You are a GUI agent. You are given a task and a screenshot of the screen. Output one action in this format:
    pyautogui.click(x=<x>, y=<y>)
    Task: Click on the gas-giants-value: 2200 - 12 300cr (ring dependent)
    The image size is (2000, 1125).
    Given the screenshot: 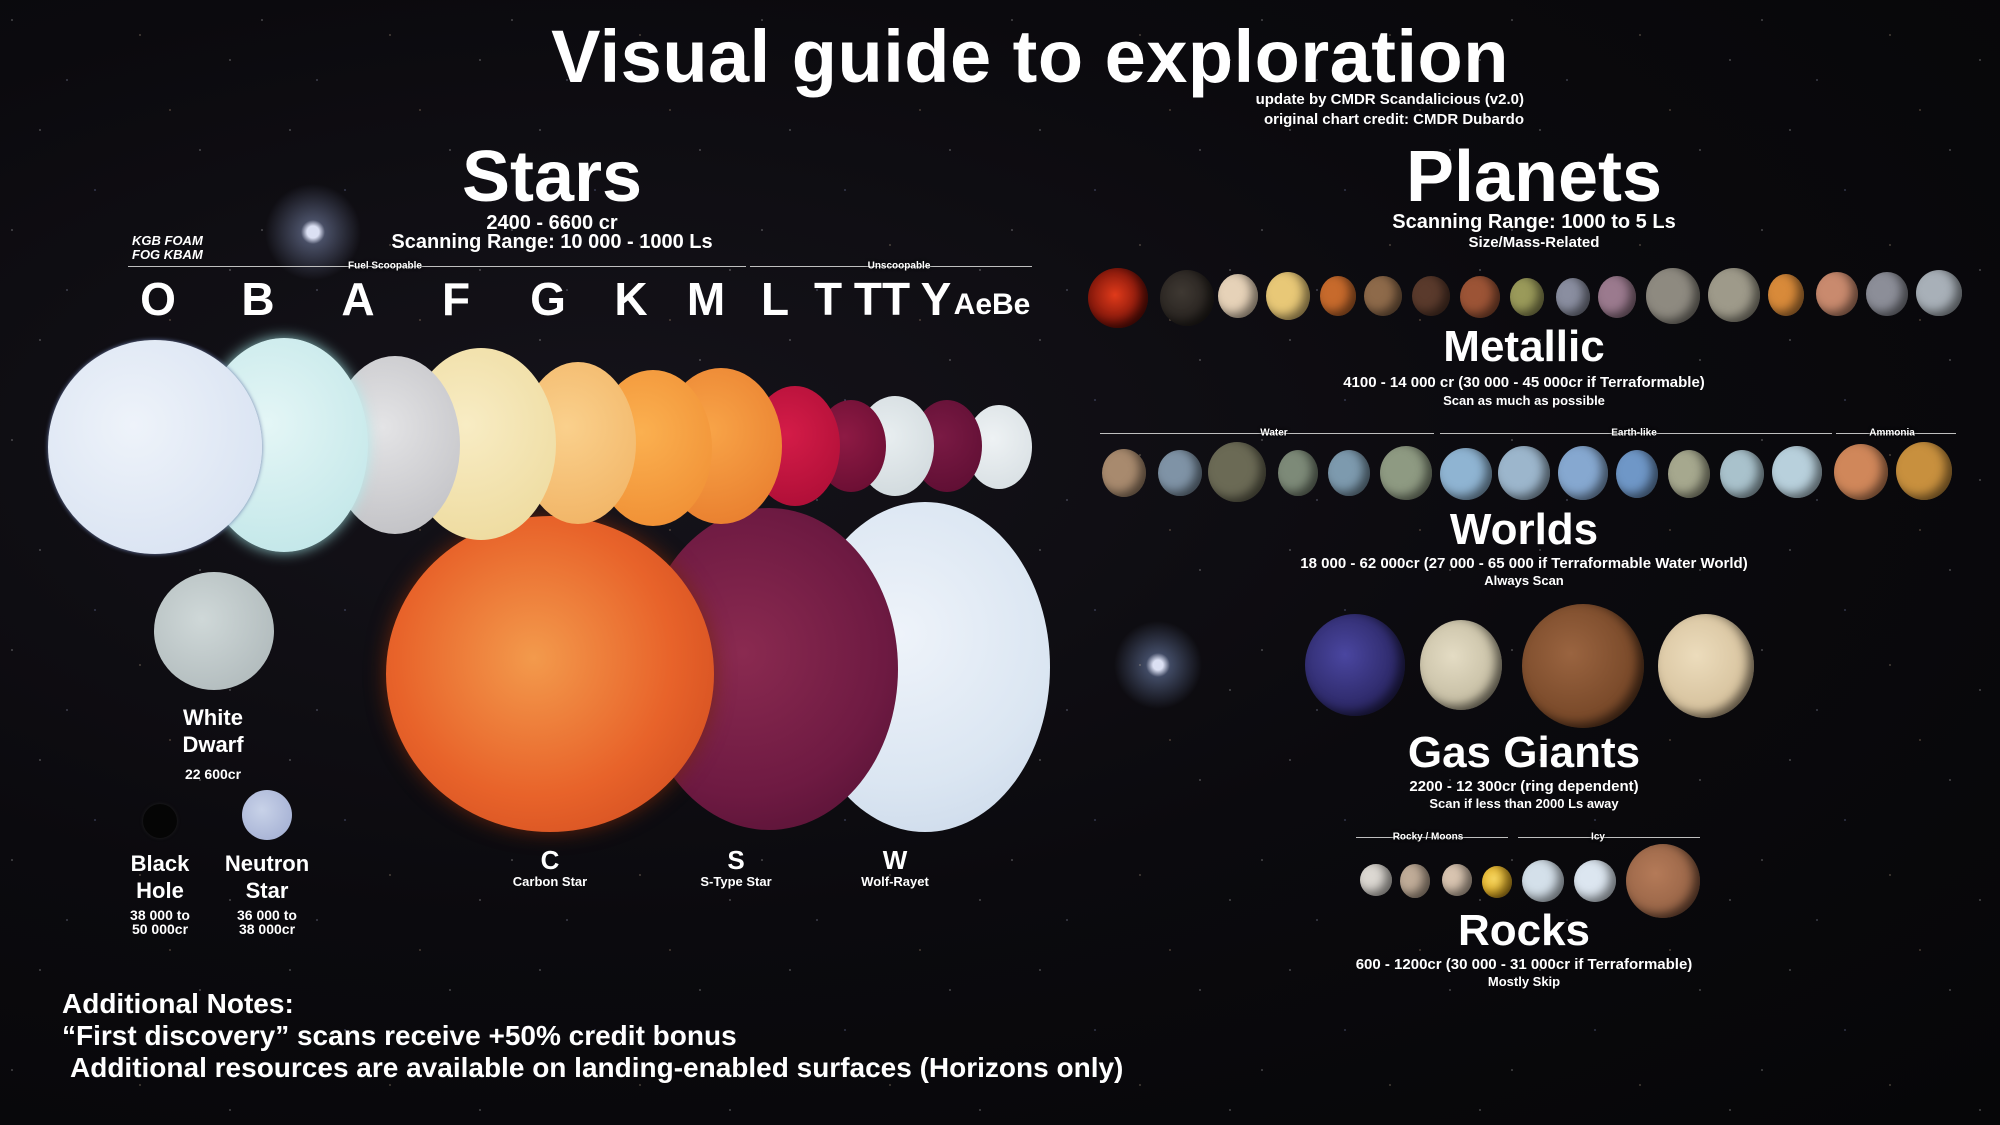 What is the action you would take?
    pyautogui.click(x=1524, y=786)
    